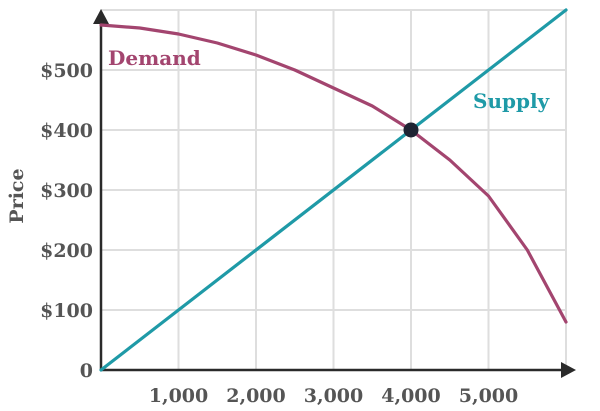  Describe the element at coordinates (66, 191) in the screenshot. I see `y-tick-label: $300` at that location.